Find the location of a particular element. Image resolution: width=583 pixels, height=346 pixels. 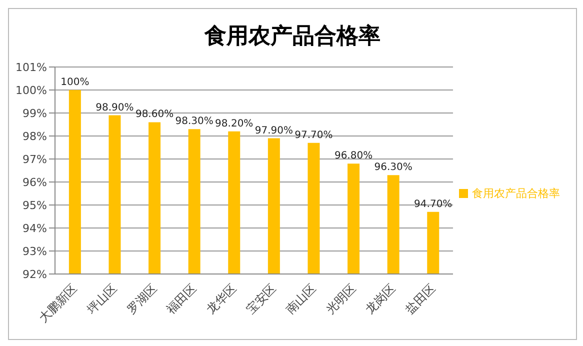

y-tick-label: 96% is located at coordinates (34, 182).